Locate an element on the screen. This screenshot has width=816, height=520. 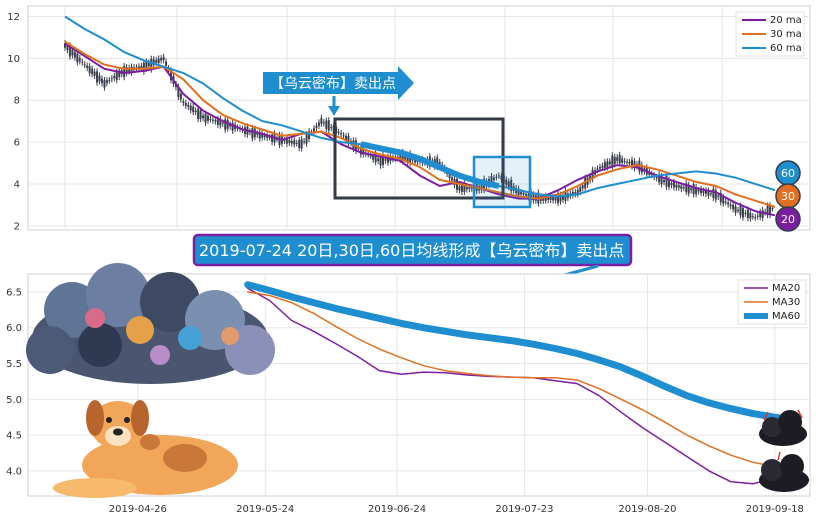
bottom-y-tick-label: 6.5 is located at coordinates (14, 292).